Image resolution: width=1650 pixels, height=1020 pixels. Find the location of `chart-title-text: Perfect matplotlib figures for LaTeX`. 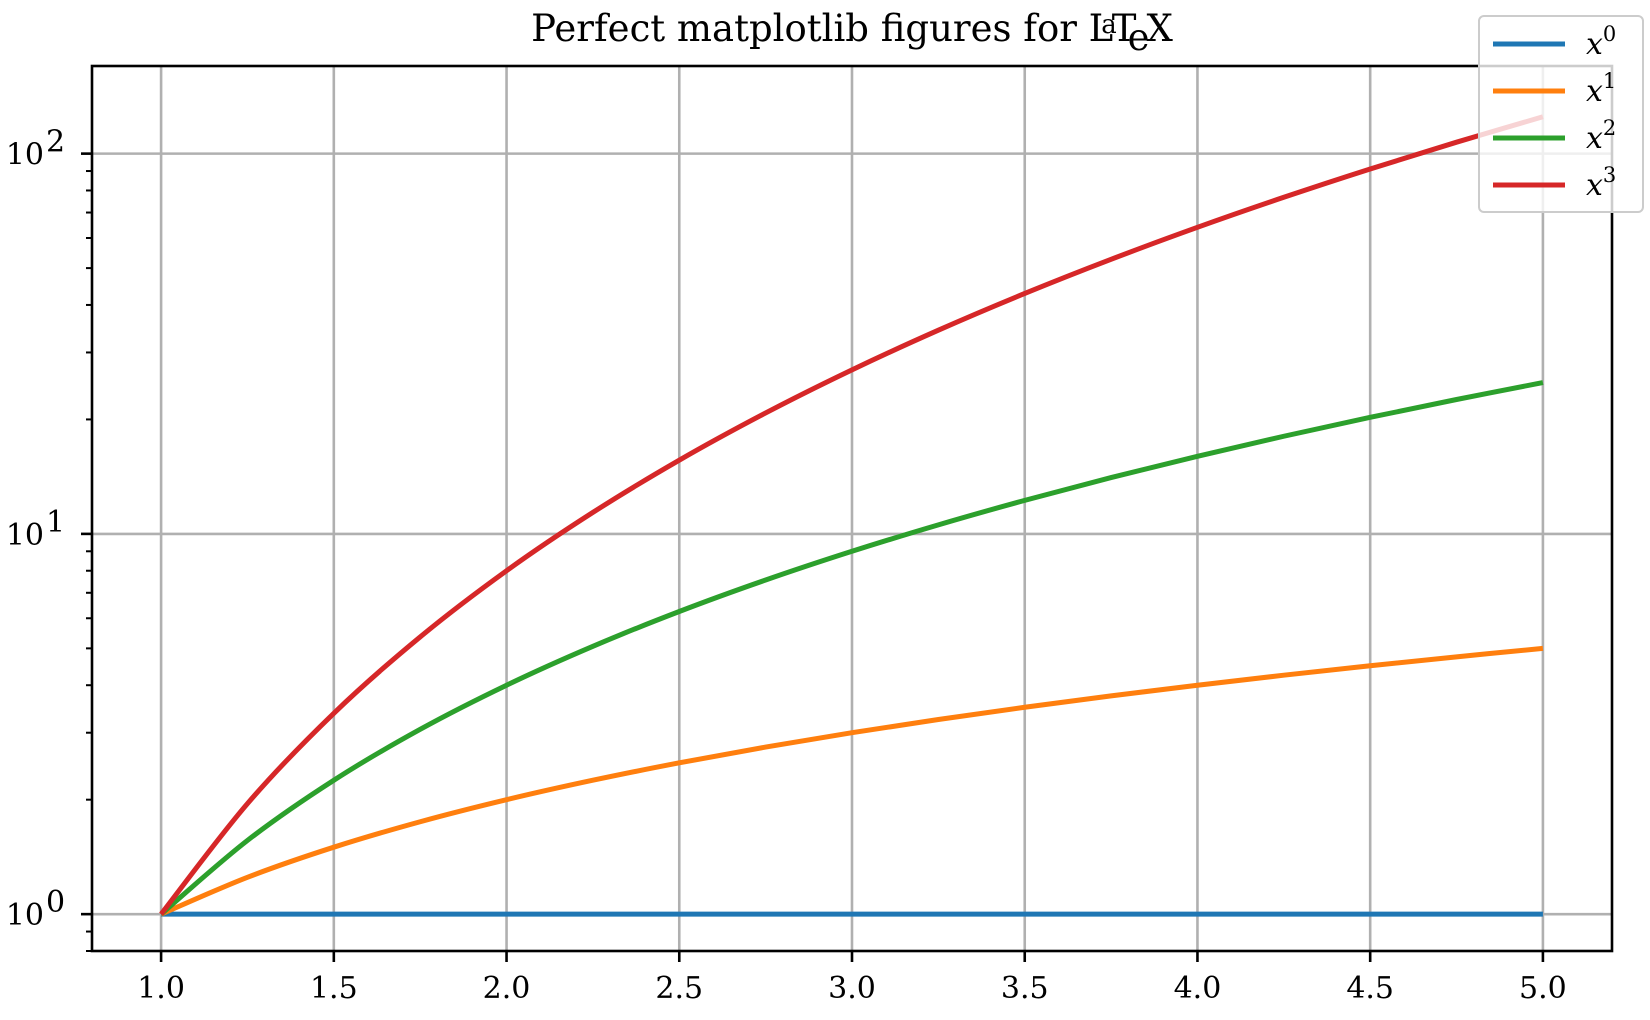

chart-title-text: Perfect matplotlib figures for LaTeX is located at coordinates (852, 33).